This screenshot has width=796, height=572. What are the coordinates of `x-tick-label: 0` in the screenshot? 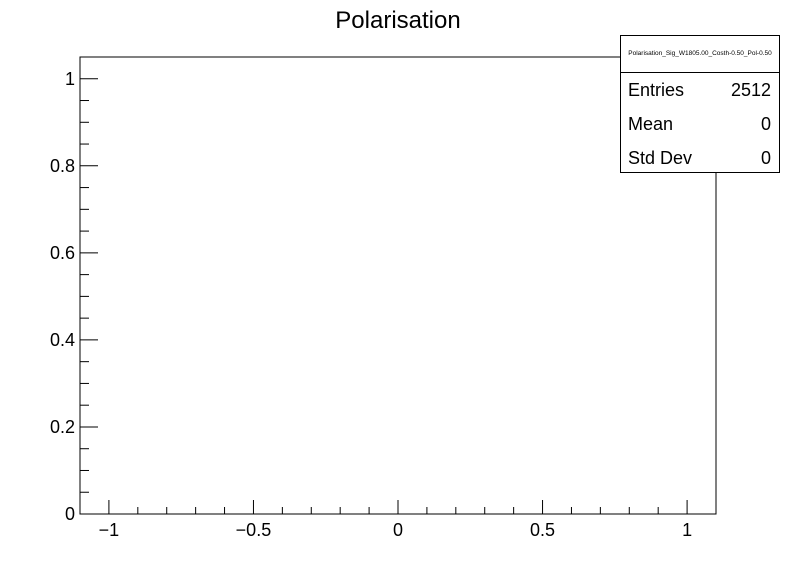 It's located at (398, 530).